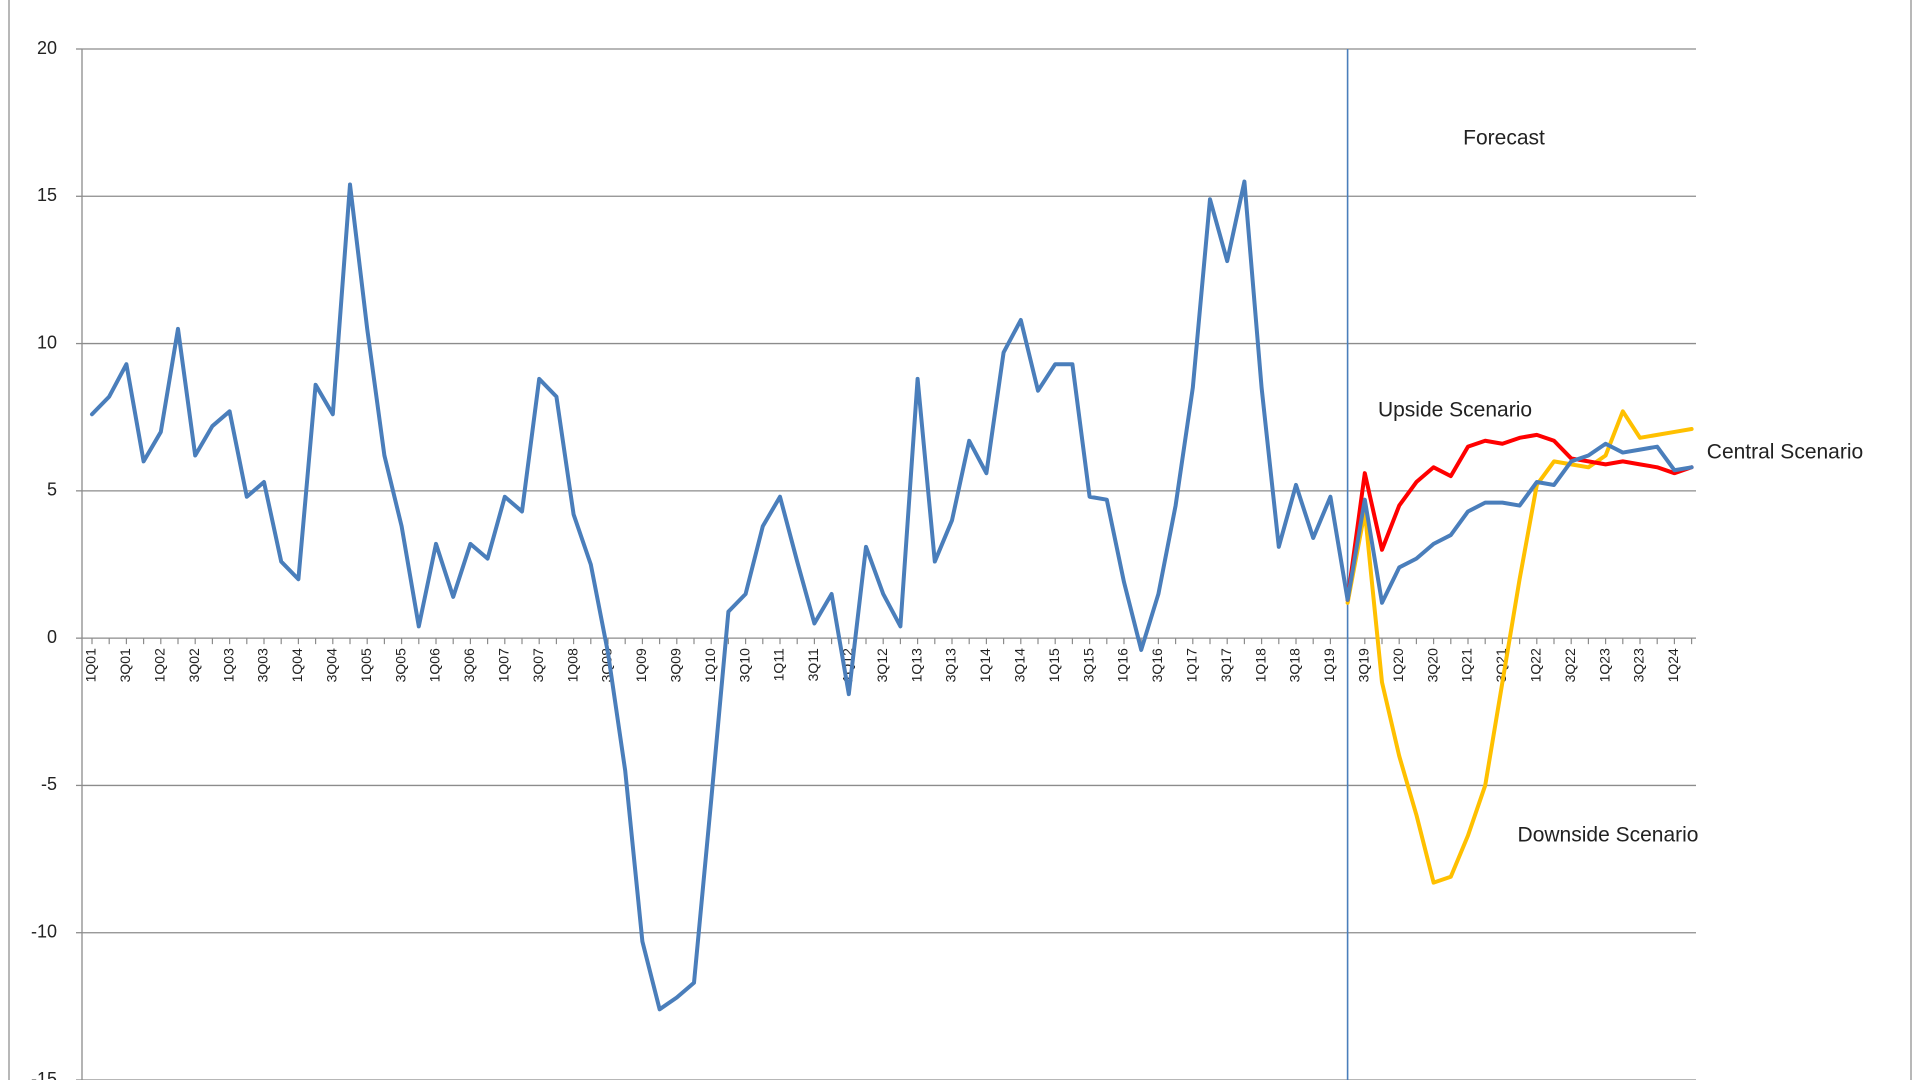 The width and height of the screenshot is (1920, 1080). I want to click on x-tick-label: 1Q02, so click(160, 665).